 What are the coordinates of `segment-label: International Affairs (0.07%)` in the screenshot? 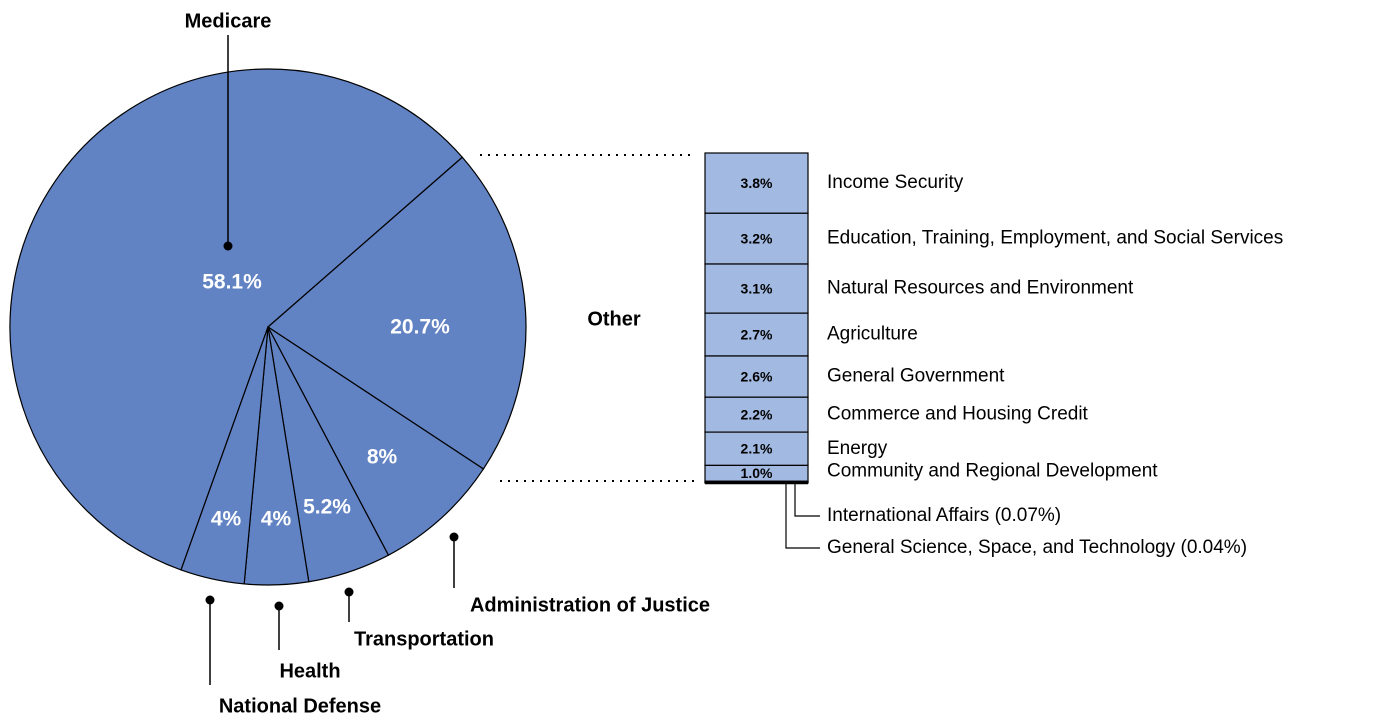 It's located at (944, 515).